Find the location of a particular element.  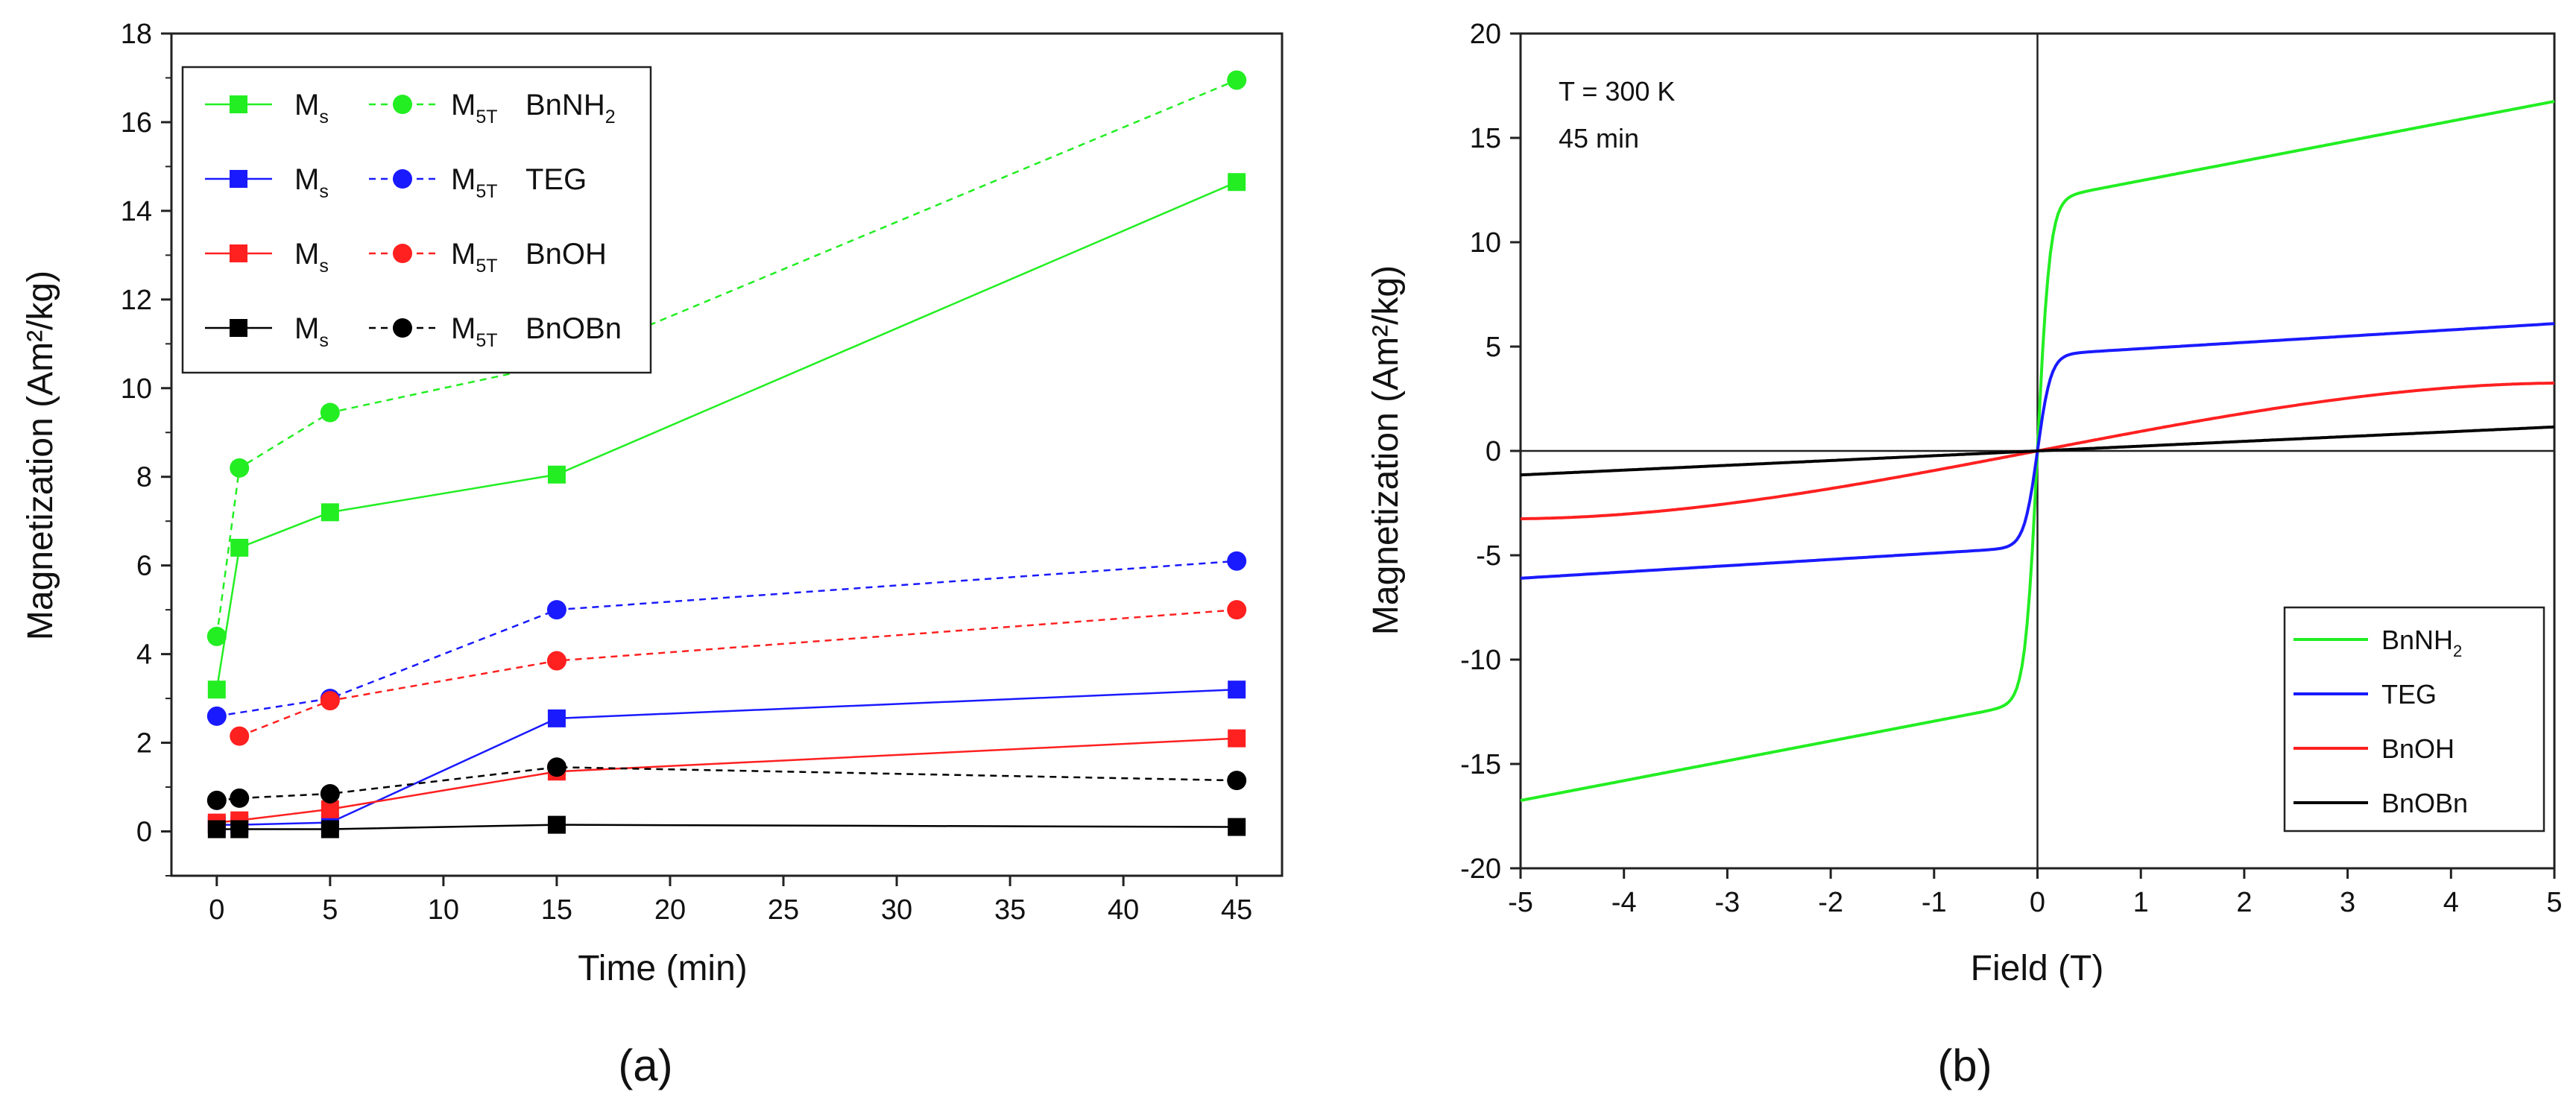

panel-b-x-tick-label: -1 is located at coordinates (1934, 902).